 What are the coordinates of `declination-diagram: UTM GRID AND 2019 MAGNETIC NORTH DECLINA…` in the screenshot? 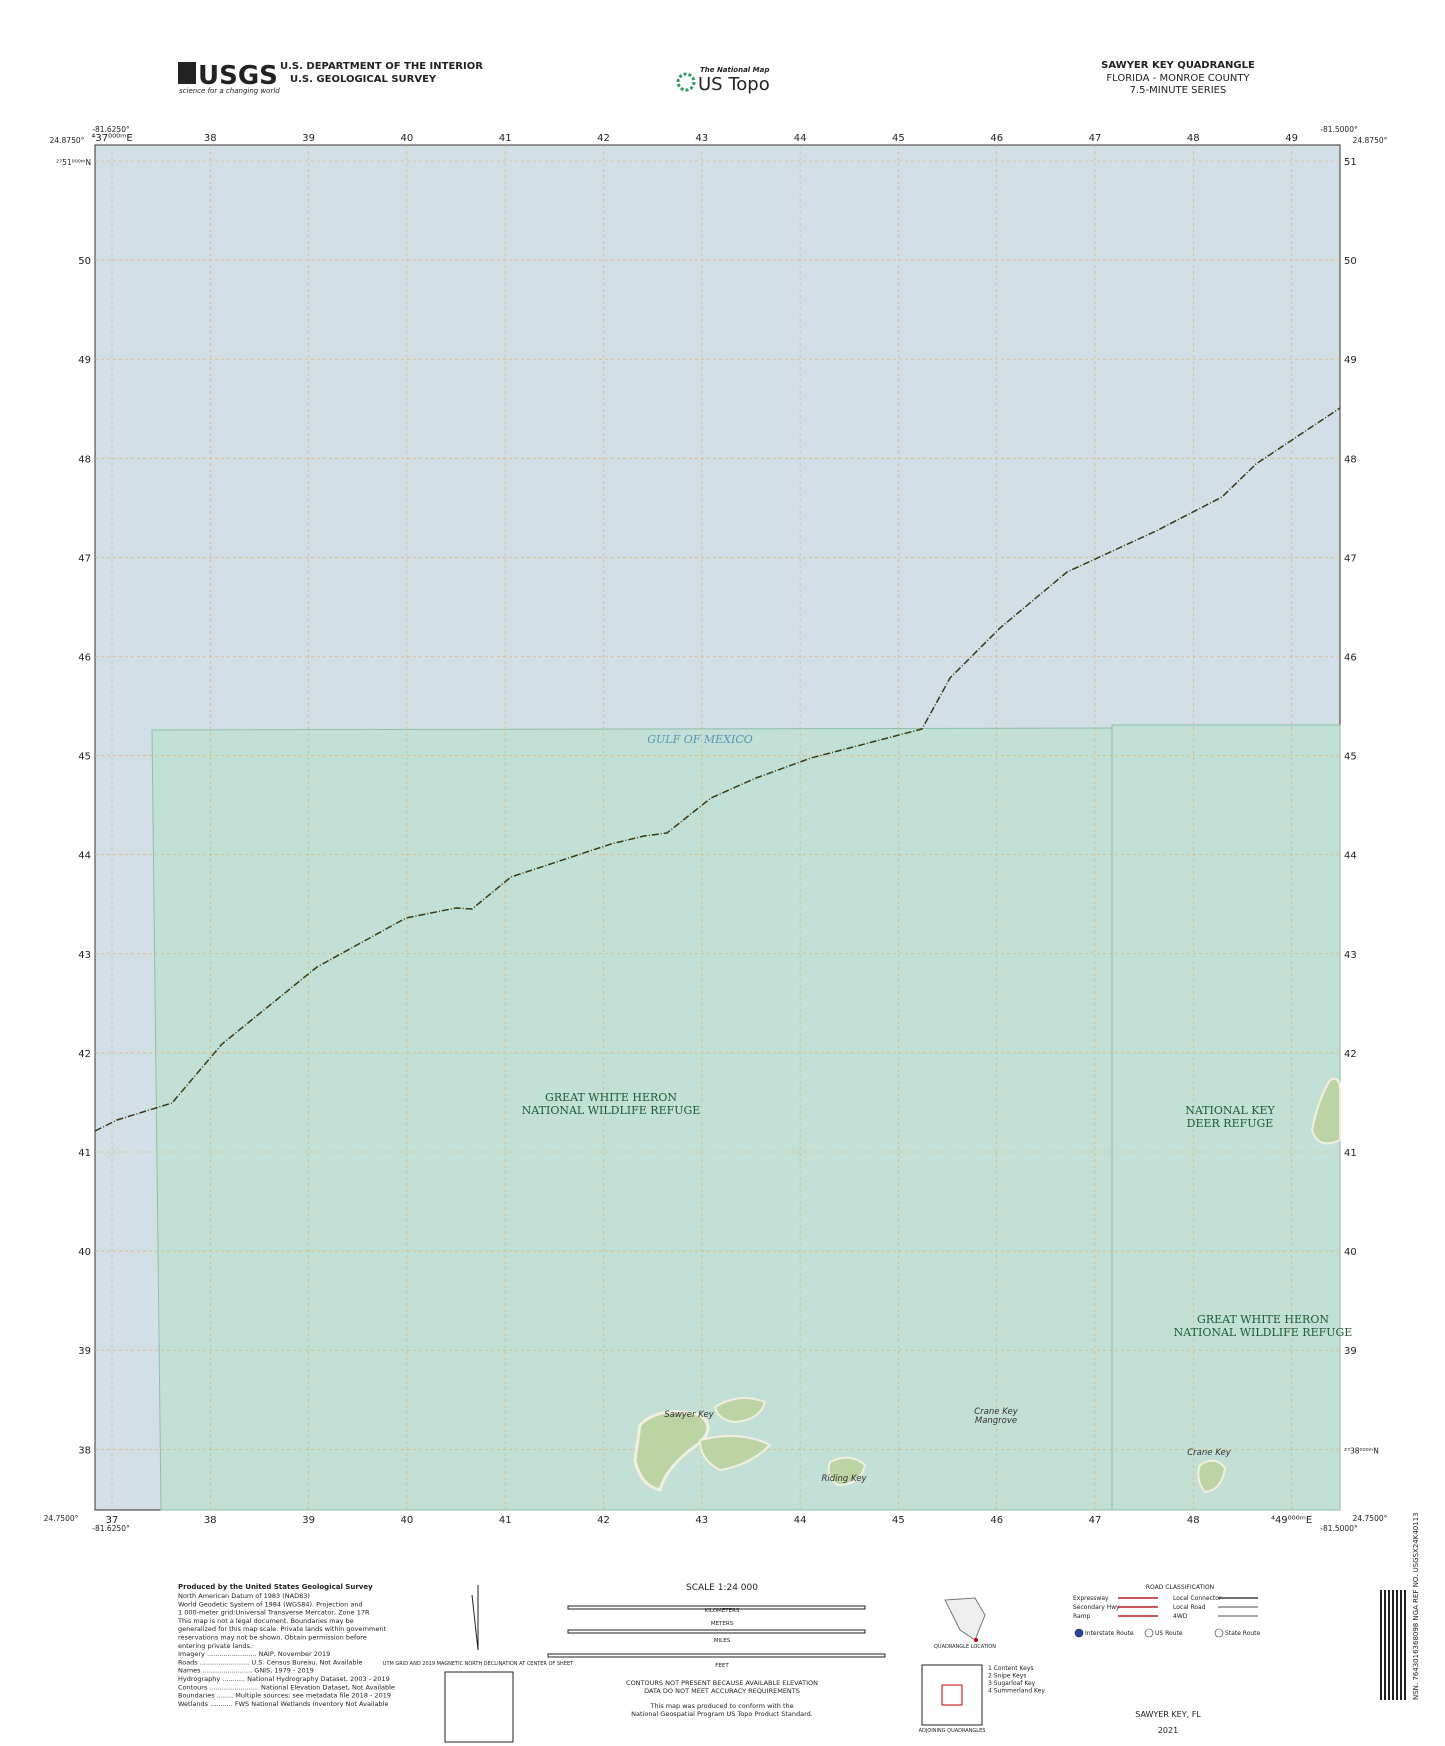 It's located at (478, 1664).